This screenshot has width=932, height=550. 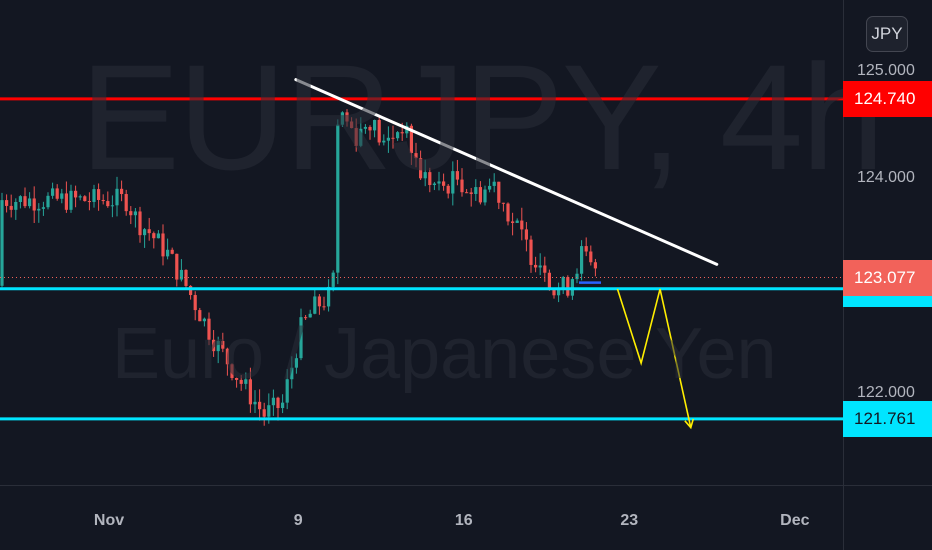 I want to click on time-tick-label: 16, so click(x=463, y=520).